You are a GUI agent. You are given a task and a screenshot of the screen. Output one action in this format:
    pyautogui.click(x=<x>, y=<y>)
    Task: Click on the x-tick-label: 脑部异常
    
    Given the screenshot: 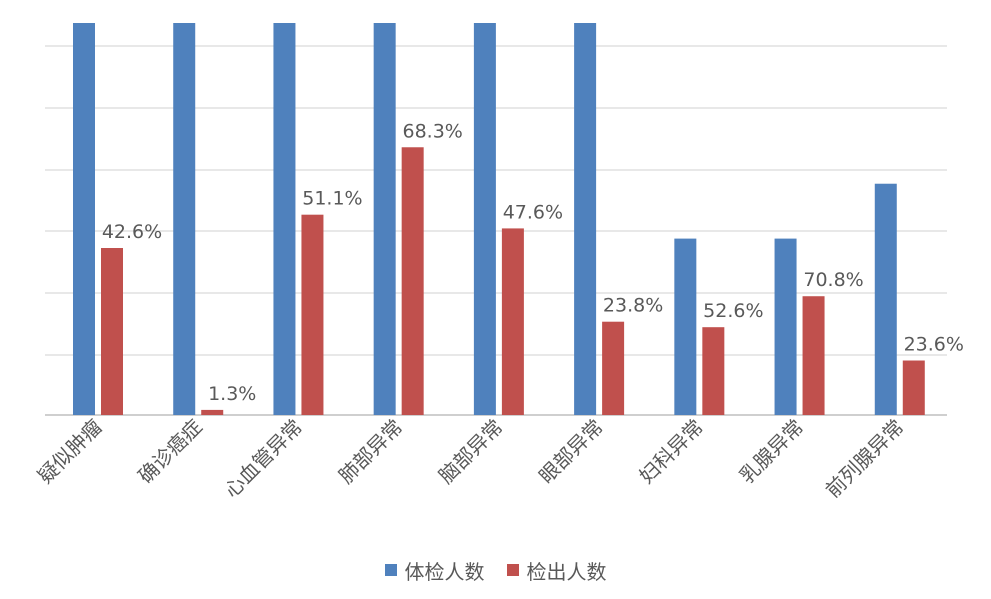 What is the action you would take?
    pyautogui.click(x=471, y=452)
    